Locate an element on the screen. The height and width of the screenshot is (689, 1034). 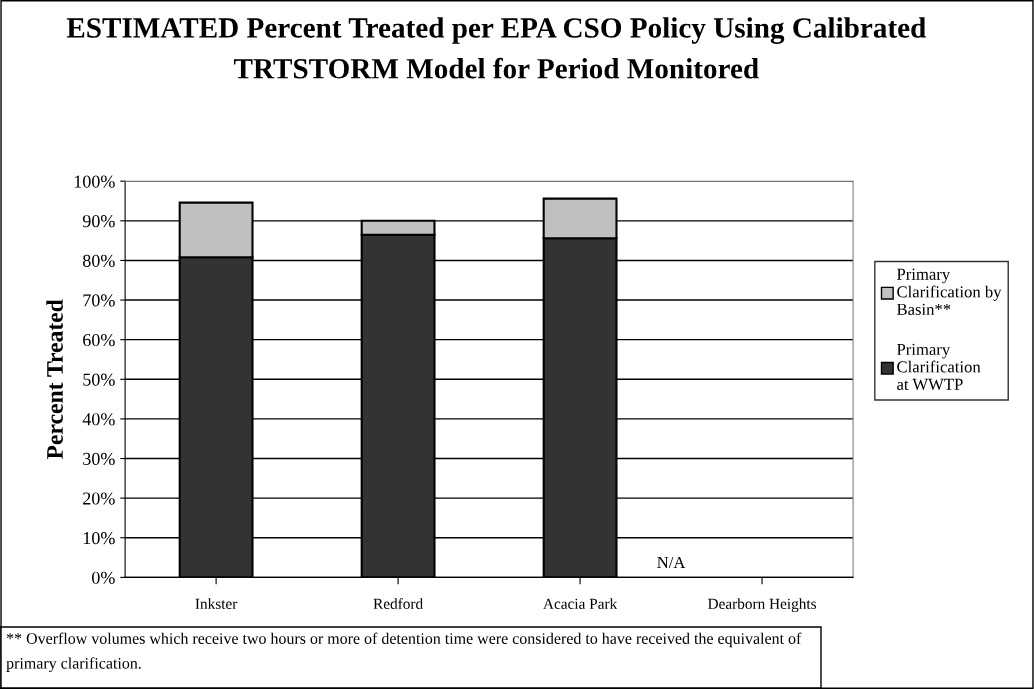
y-tick-label: 20% is located at coordinates (99, 498).